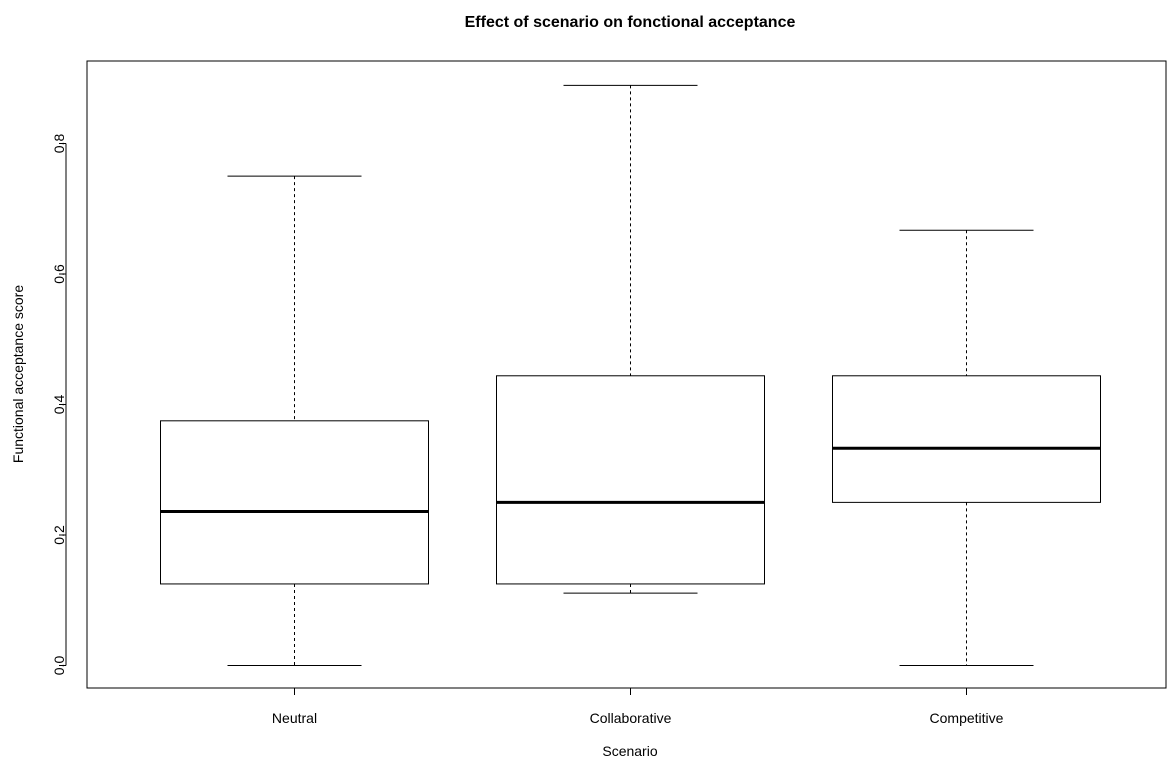 The width and height of the screenshot is (1167, 763). I want to click on y-tick-label: 0.4, so click(59, 405).